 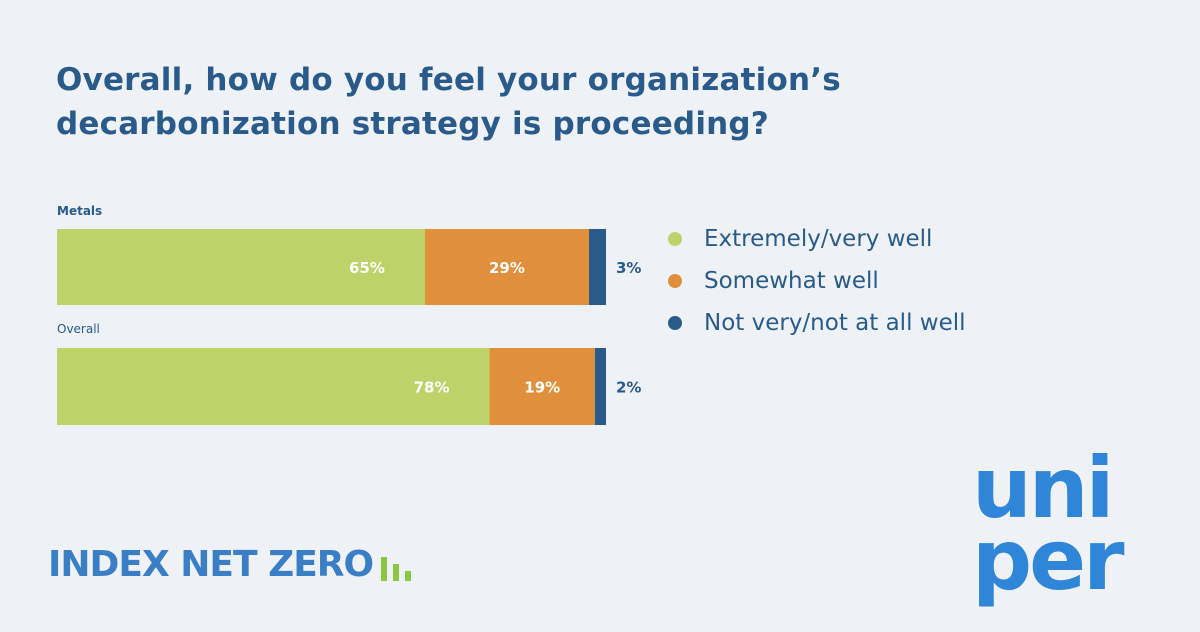 What do you see at coordinates (399, 569) in the screenshot?
I see `index-net-zero-bars-icon` at bounding box center [399, 569].